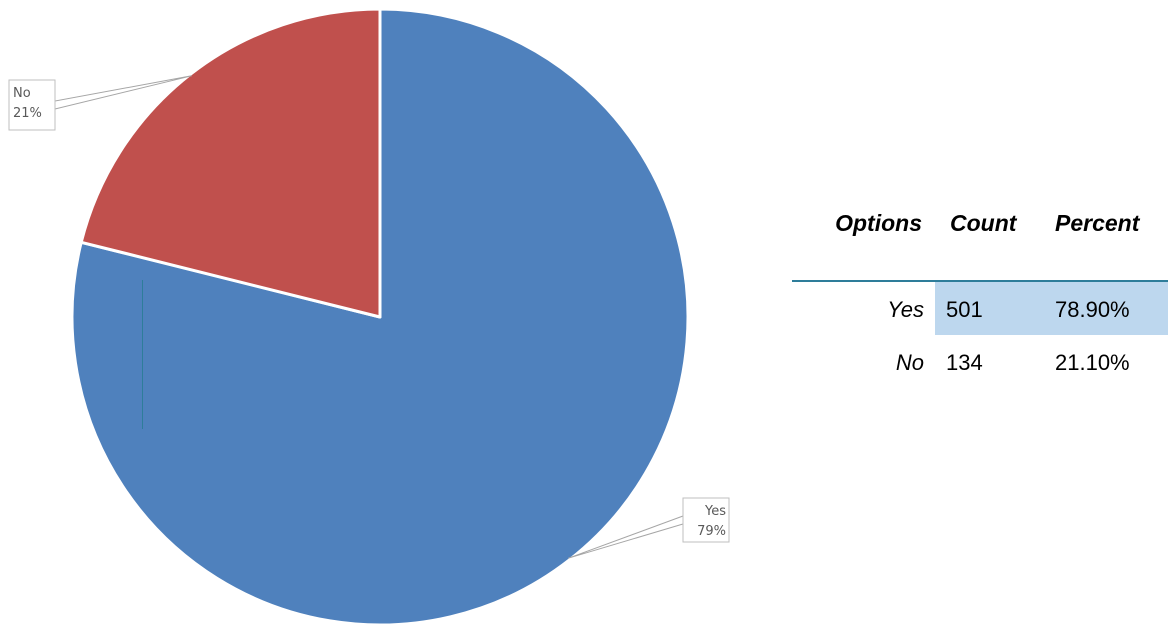  Describe the element at coordinates (980, 241) in the screenshot. I see `table-header-row: Options Count Percent` at that location.